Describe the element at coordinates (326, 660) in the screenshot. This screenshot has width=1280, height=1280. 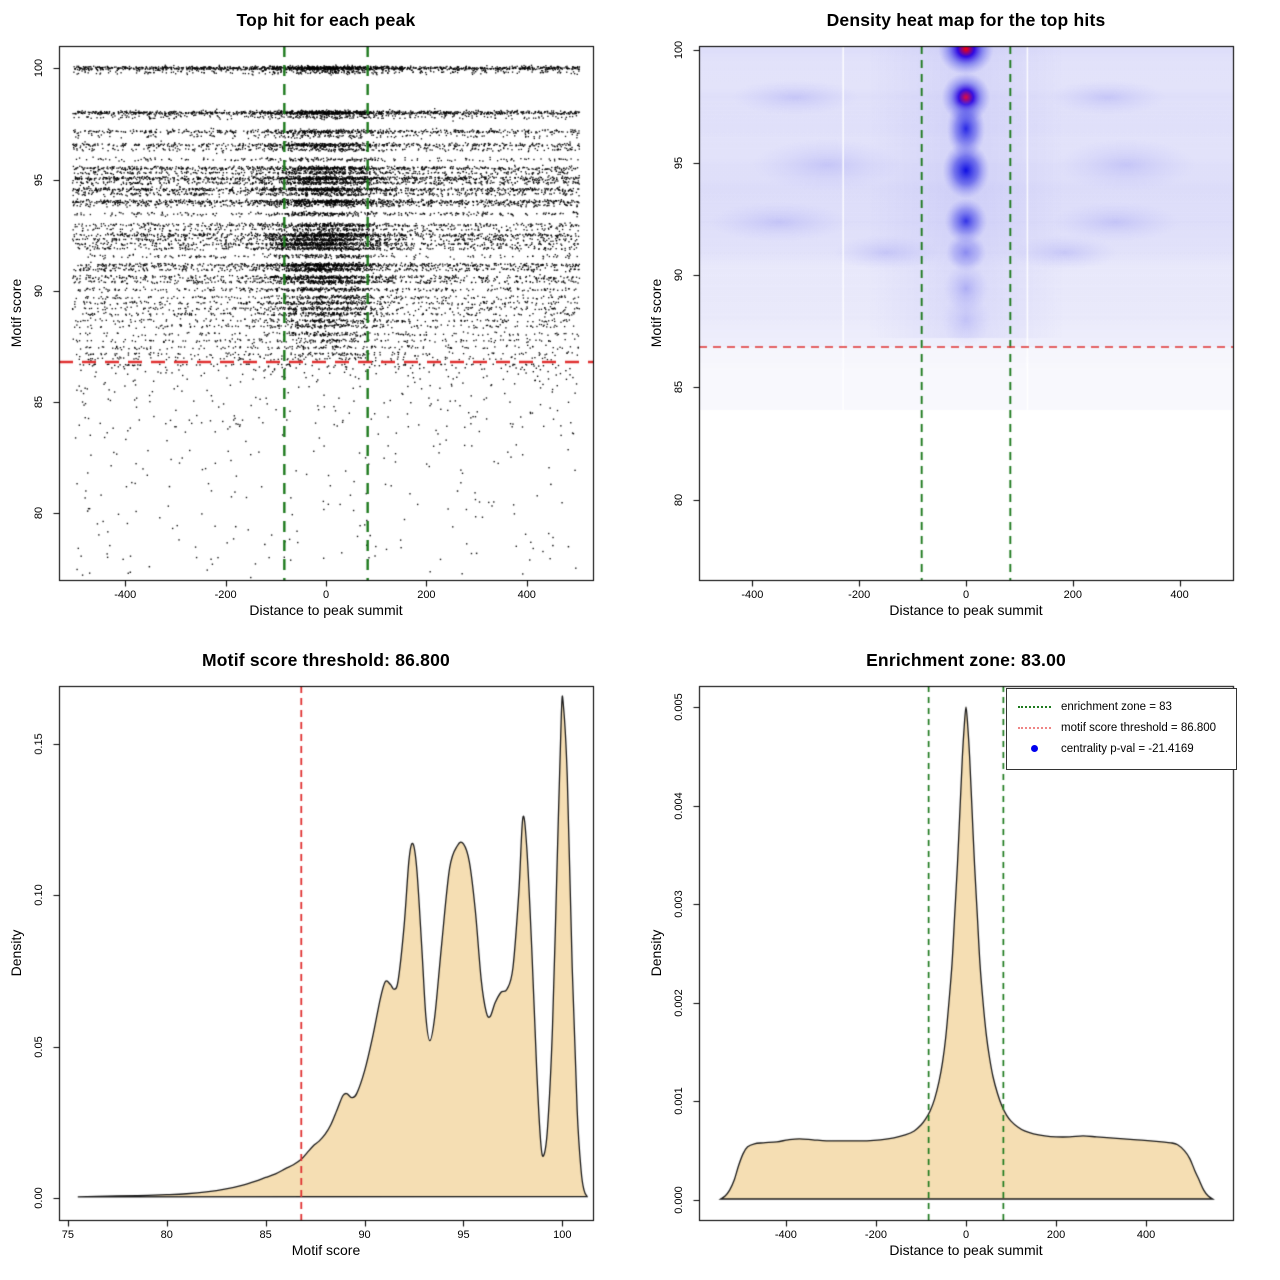
I see `panel-title: Motif score threshold: 86.800` at that location.